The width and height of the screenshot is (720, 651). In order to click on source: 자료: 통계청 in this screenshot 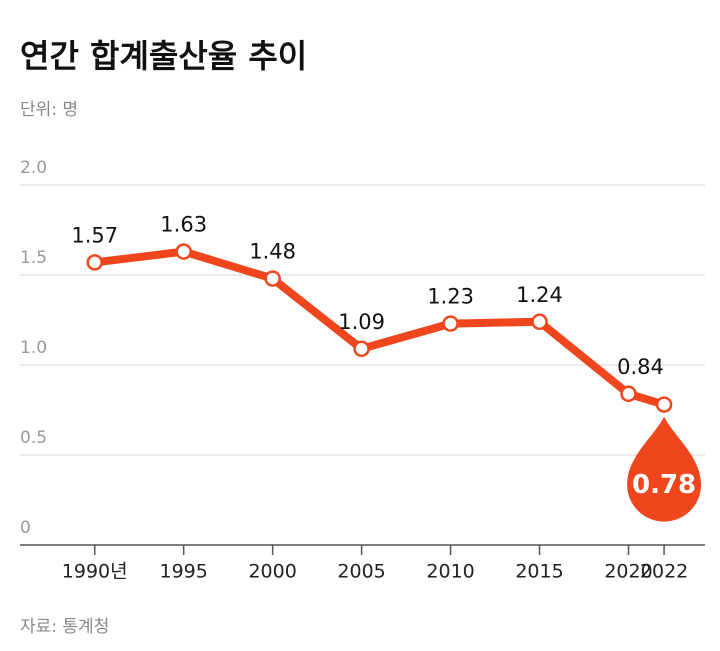, I will do `click(64, 627)`.